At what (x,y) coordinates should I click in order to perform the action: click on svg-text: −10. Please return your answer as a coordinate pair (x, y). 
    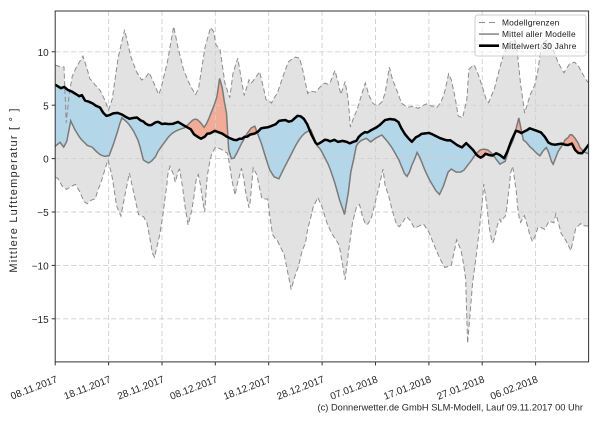
    Looking at the image, I should click on (40, 267).